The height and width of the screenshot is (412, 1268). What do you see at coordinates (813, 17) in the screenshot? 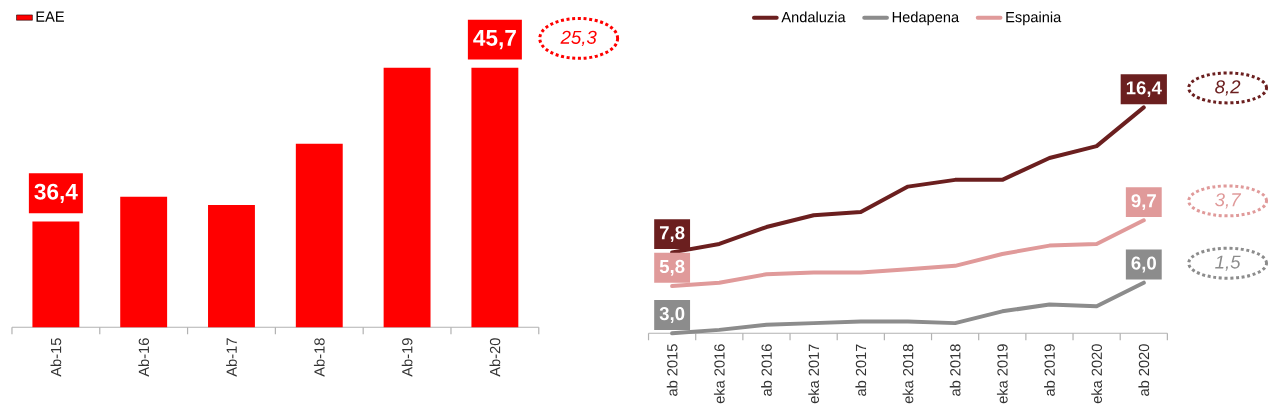
I see `legend-label: Andaluzia` at bounding box center [813, 17].